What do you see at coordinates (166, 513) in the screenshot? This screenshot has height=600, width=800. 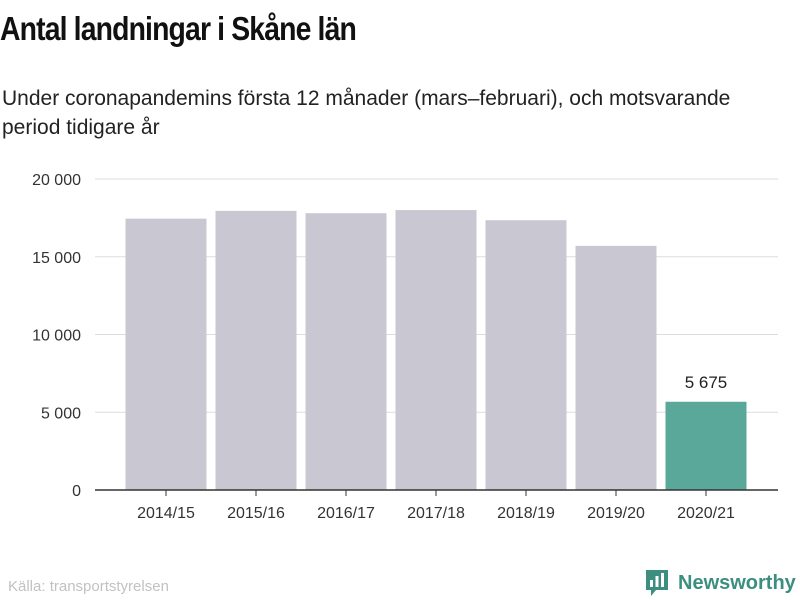 I see `x-tick-label: 2014/15` at bounding box center [166, 513].